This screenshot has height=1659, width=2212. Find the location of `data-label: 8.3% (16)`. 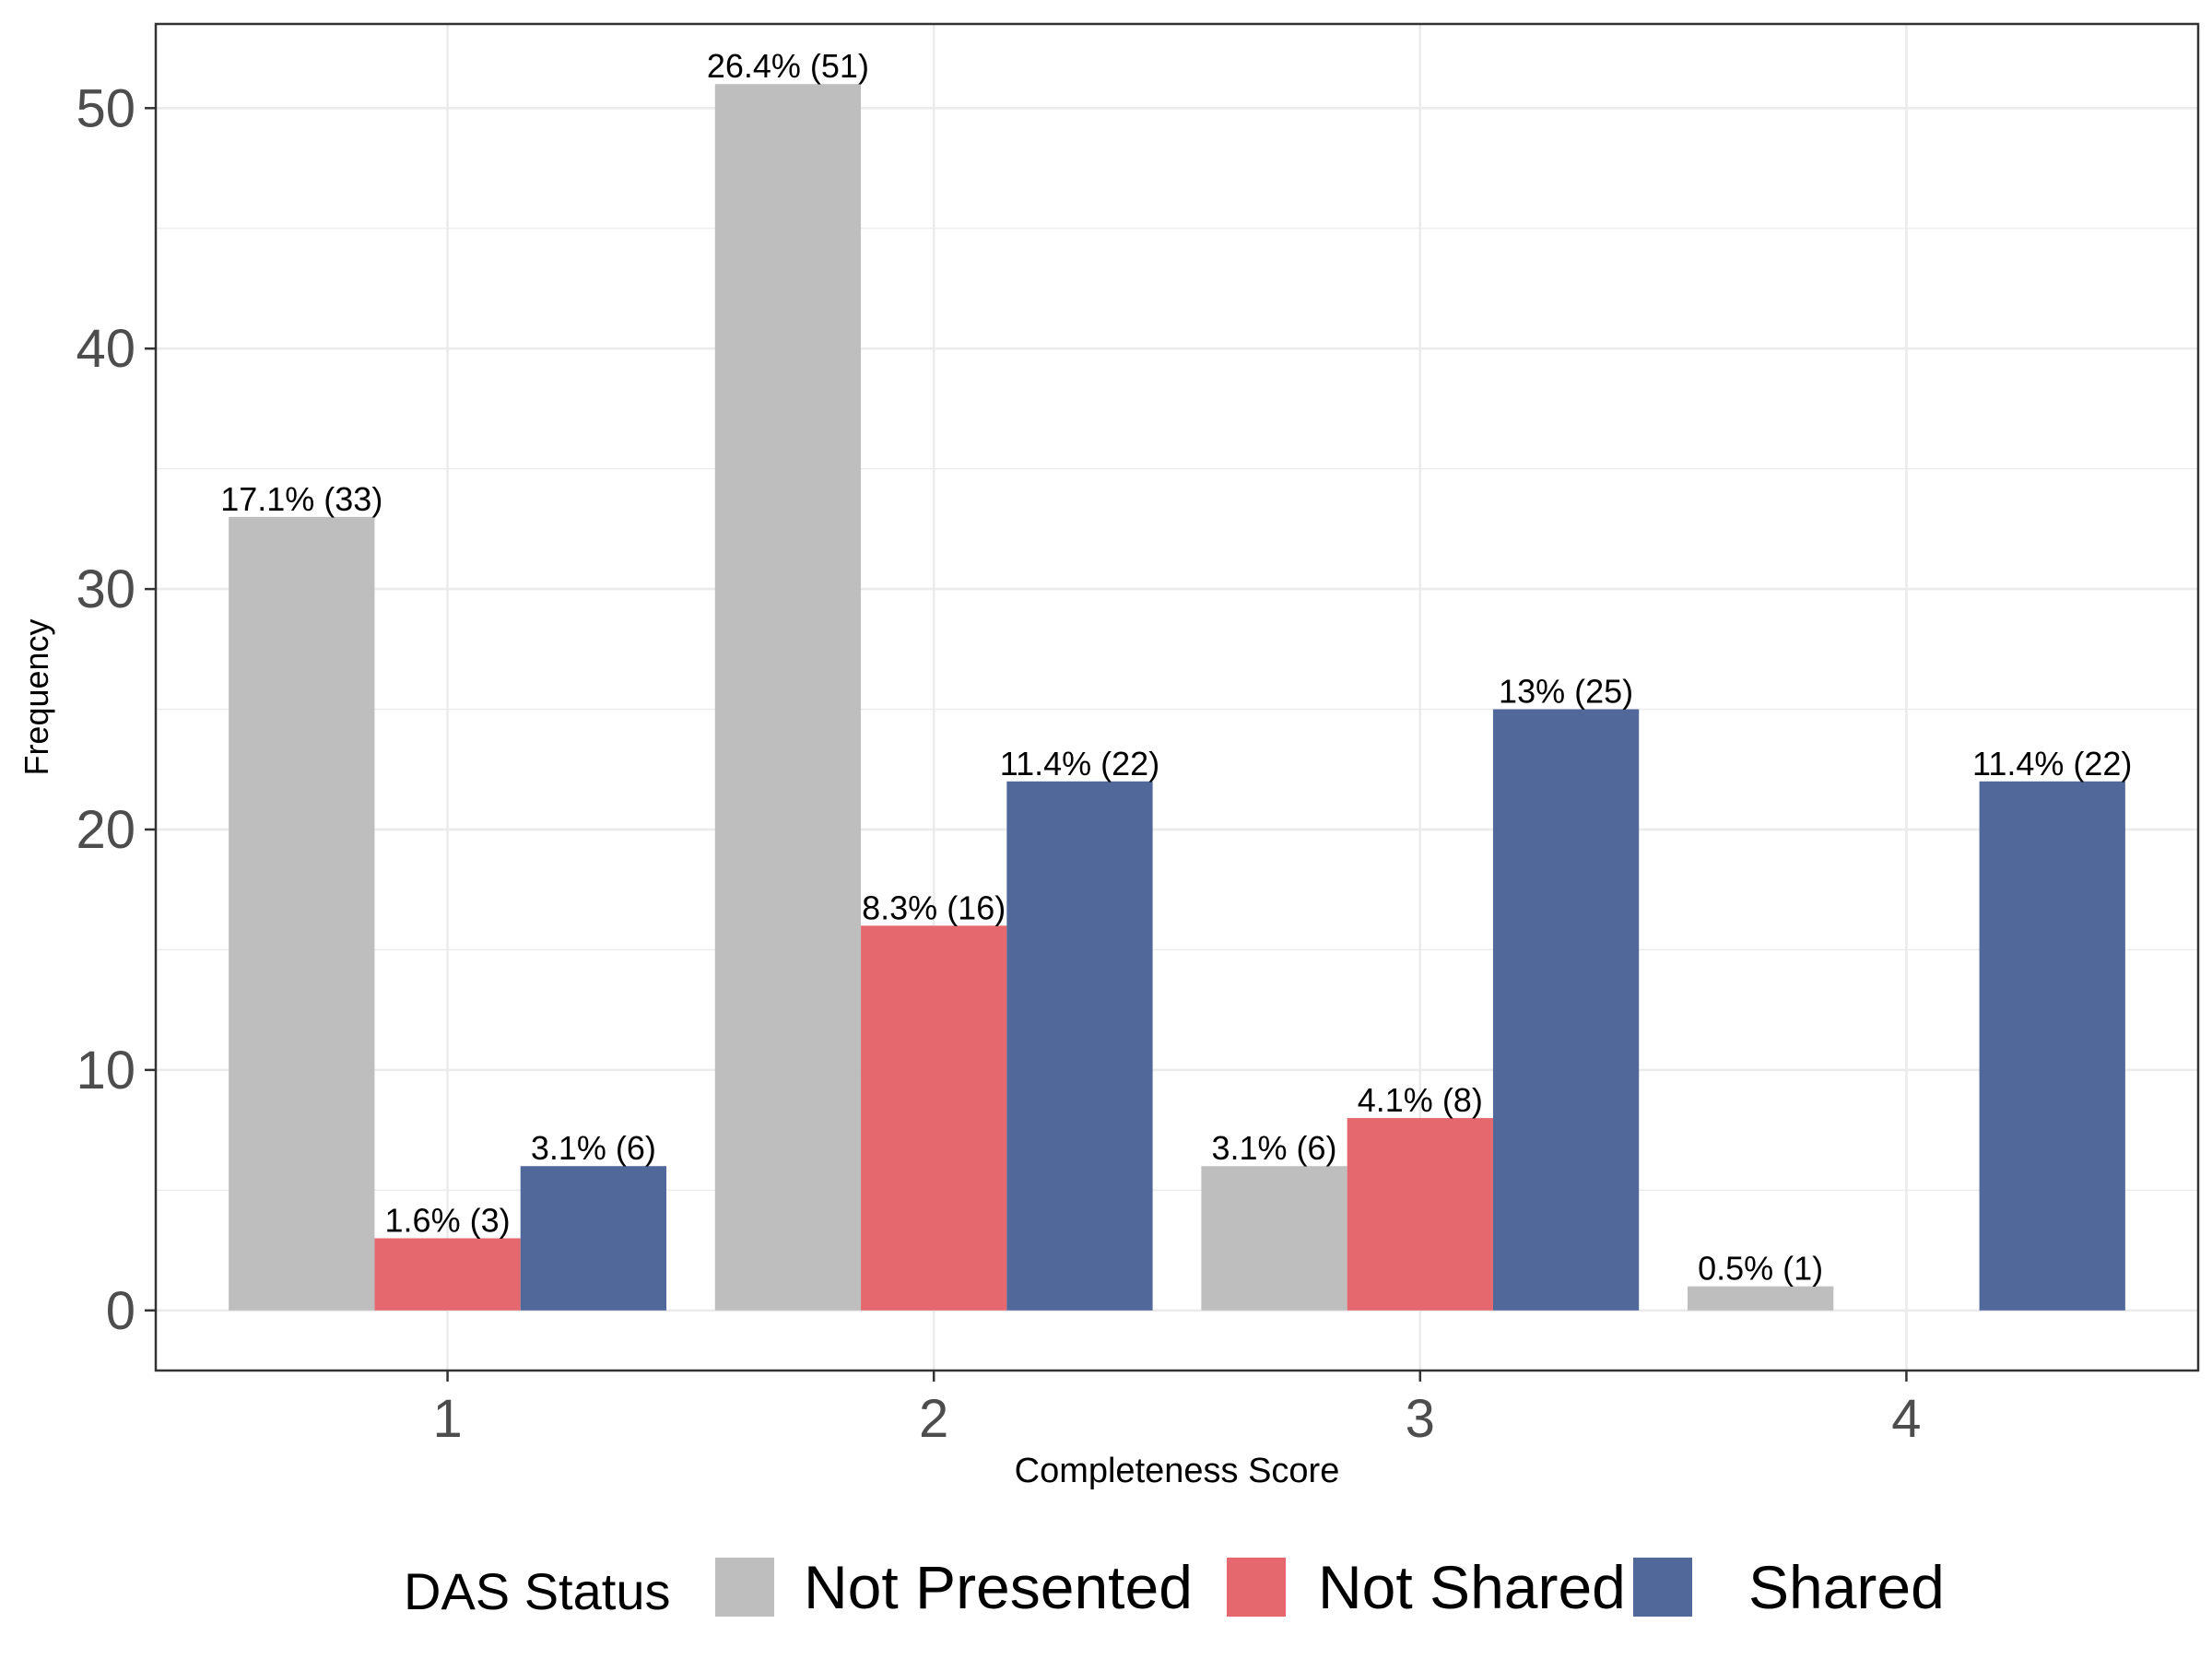

data-label: 8.3% (16) is located at coordinates (934, 907).